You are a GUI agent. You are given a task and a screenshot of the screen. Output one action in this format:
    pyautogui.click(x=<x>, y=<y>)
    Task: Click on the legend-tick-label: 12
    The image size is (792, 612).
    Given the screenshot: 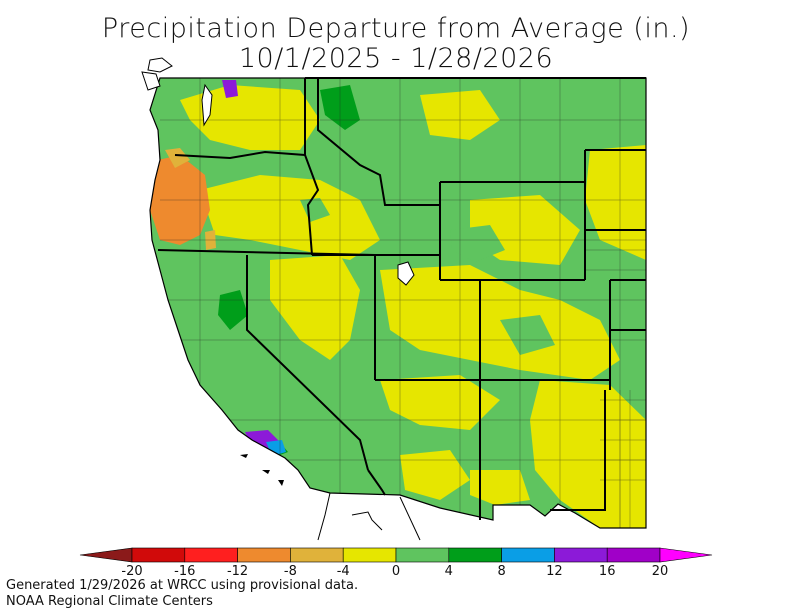 What is the action you would take?
    pyautogui.click(x=554, y=571)
    